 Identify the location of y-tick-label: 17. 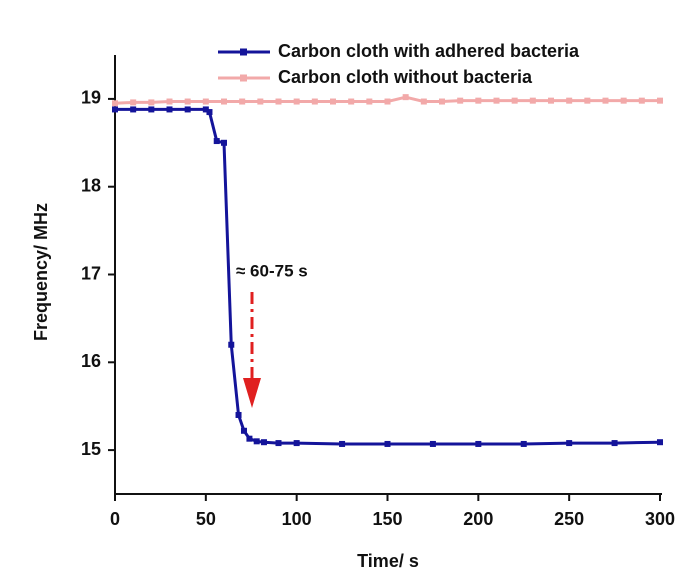
(91, 273).